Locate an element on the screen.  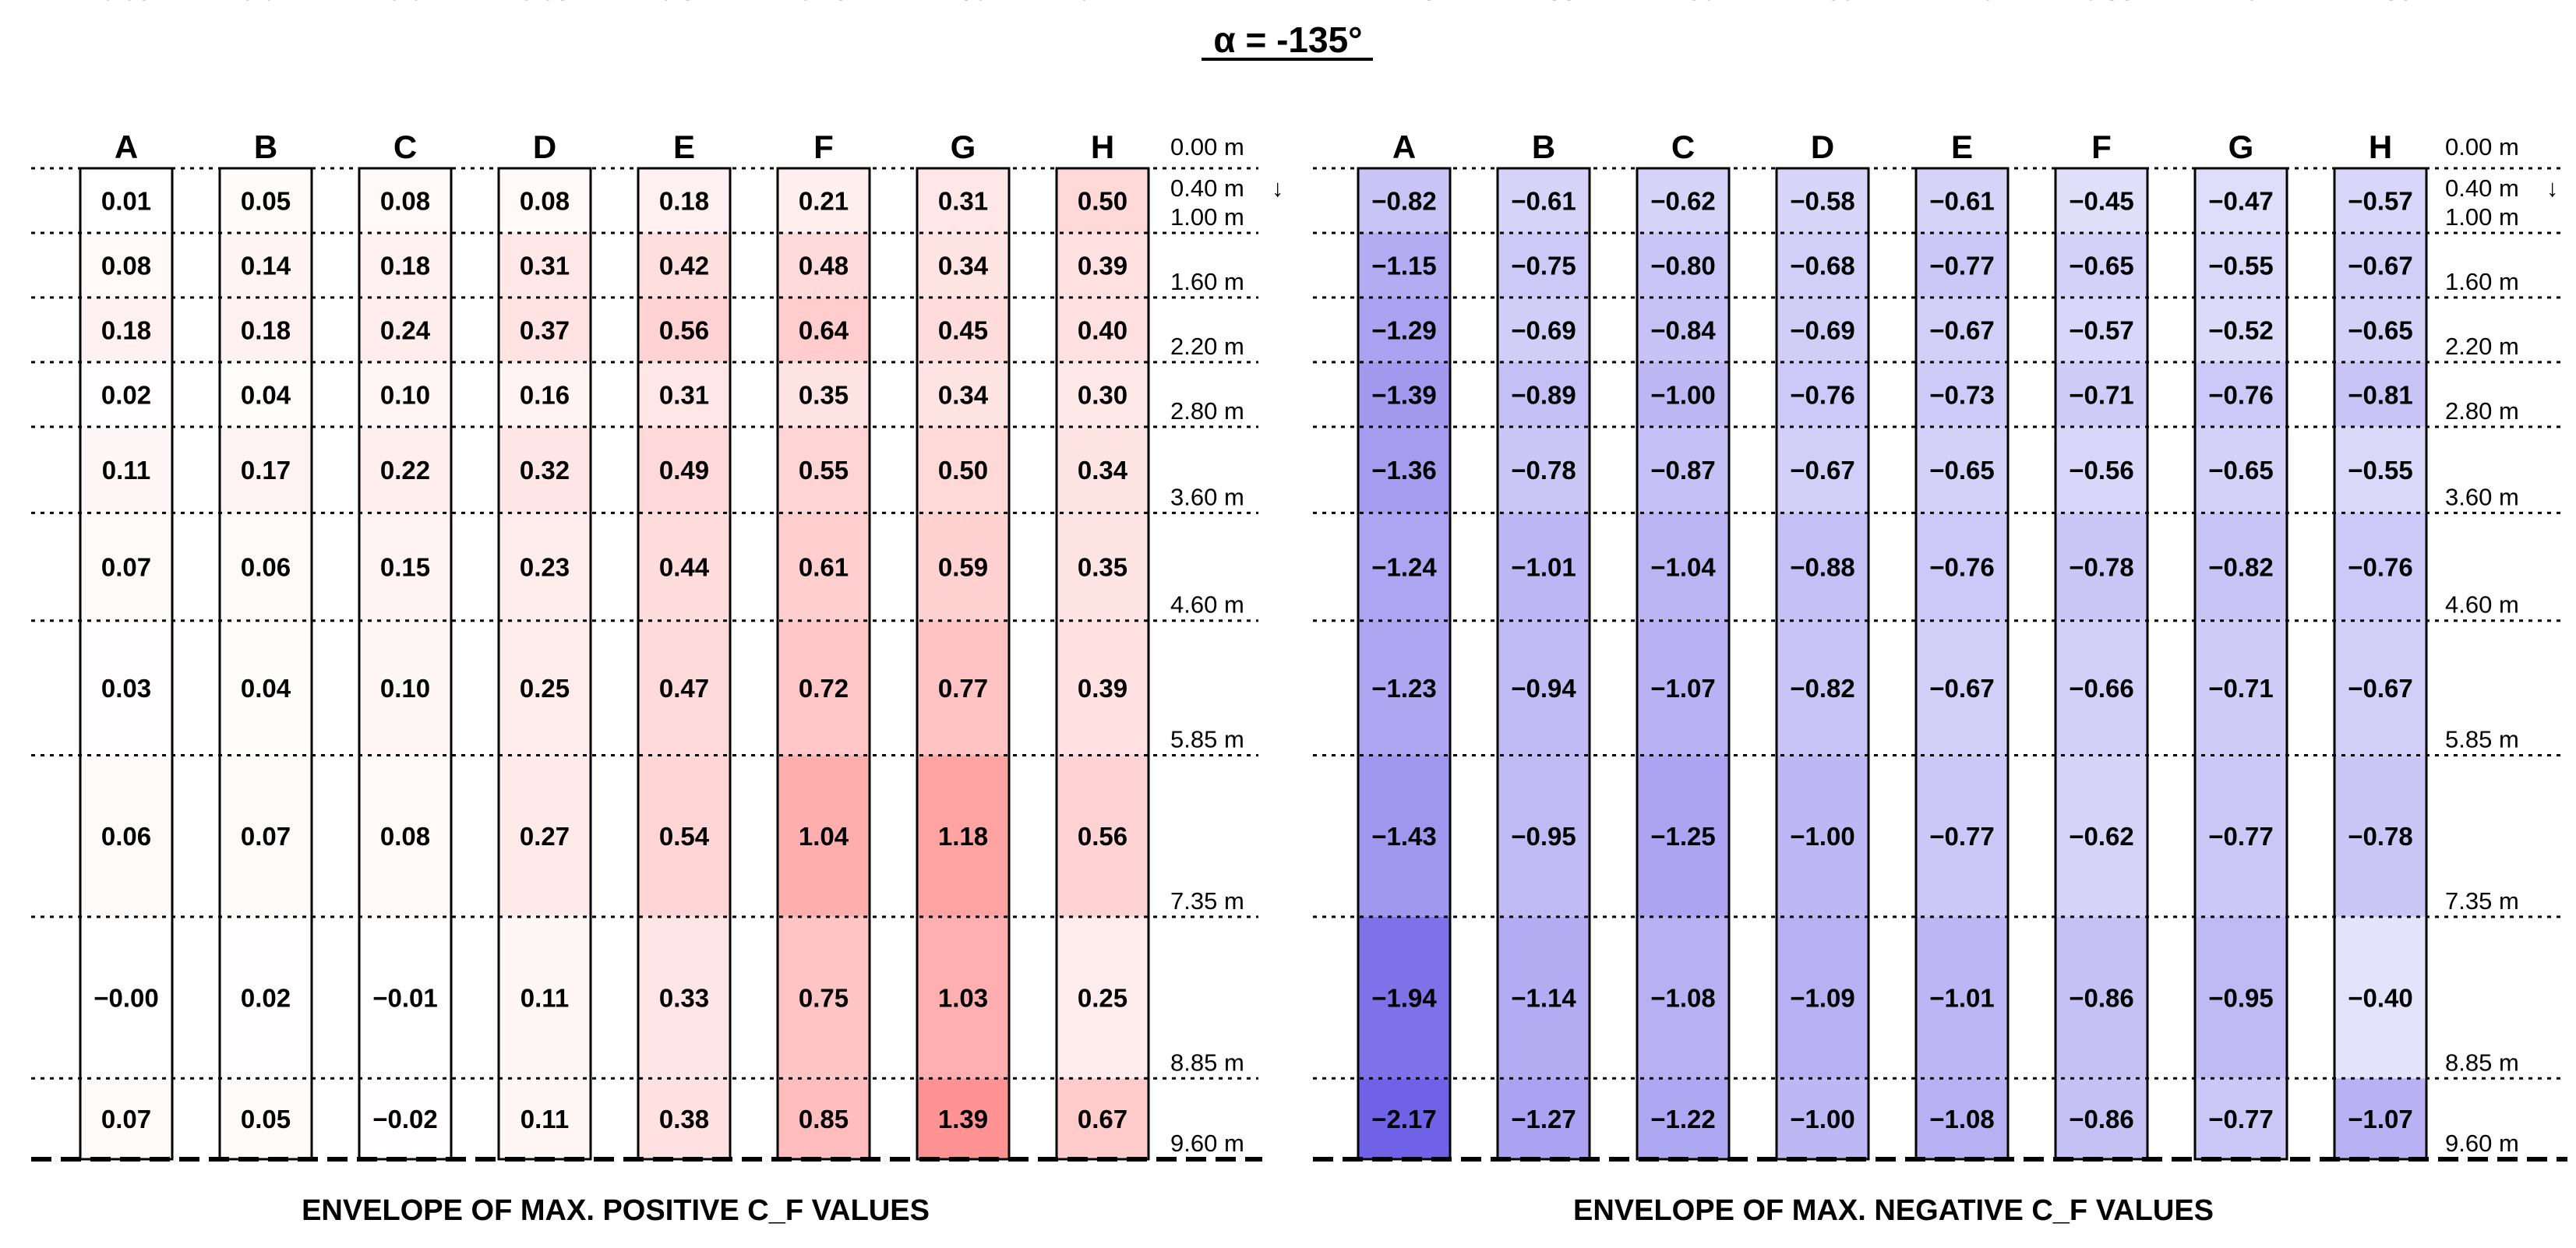
positive-value-f-4: 0.35 is located at coordinates (824, 394).